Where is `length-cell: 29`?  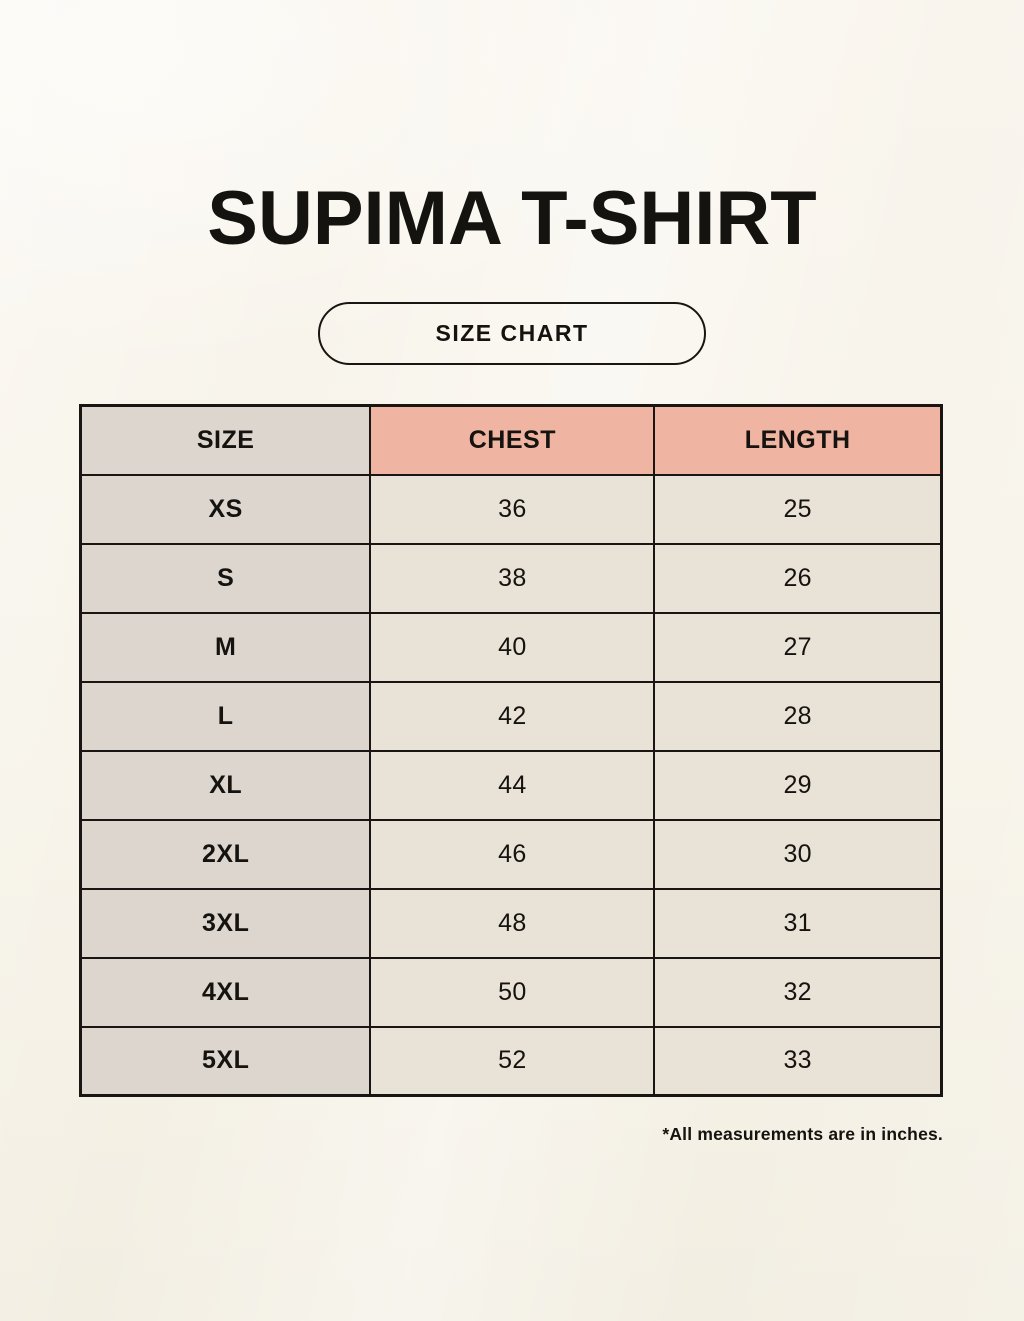
length-cell: 29 is located at coordinates (798, 785).